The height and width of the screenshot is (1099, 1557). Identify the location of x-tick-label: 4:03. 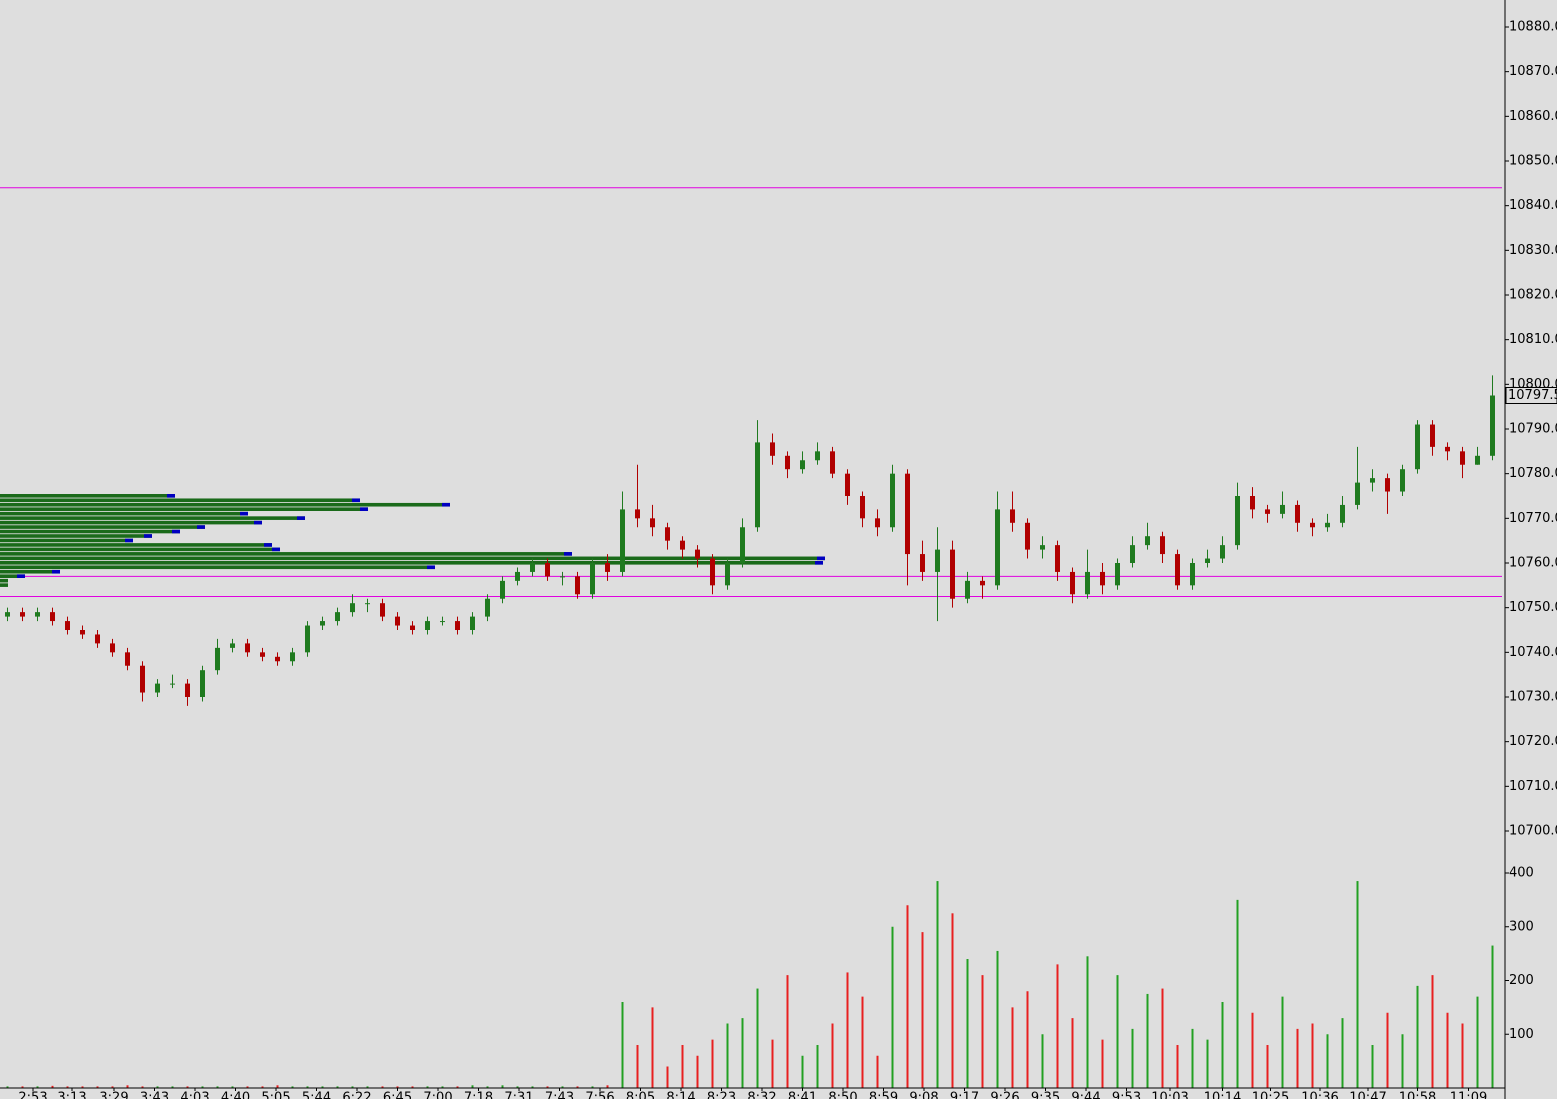
(194, 1095).